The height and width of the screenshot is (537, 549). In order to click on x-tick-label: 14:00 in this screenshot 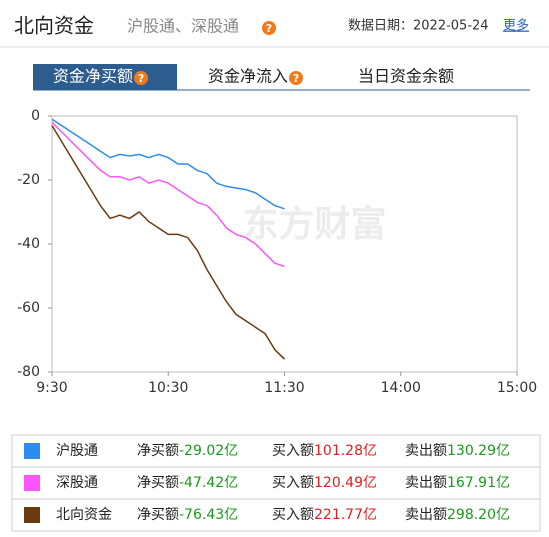, I will do `click(401, 388)`.